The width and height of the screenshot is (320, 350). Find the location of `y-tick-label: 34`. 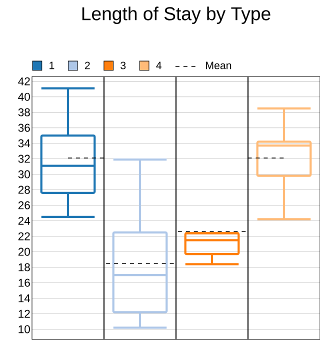

y-tick-label: 34 is located at coordinates (24, 143).